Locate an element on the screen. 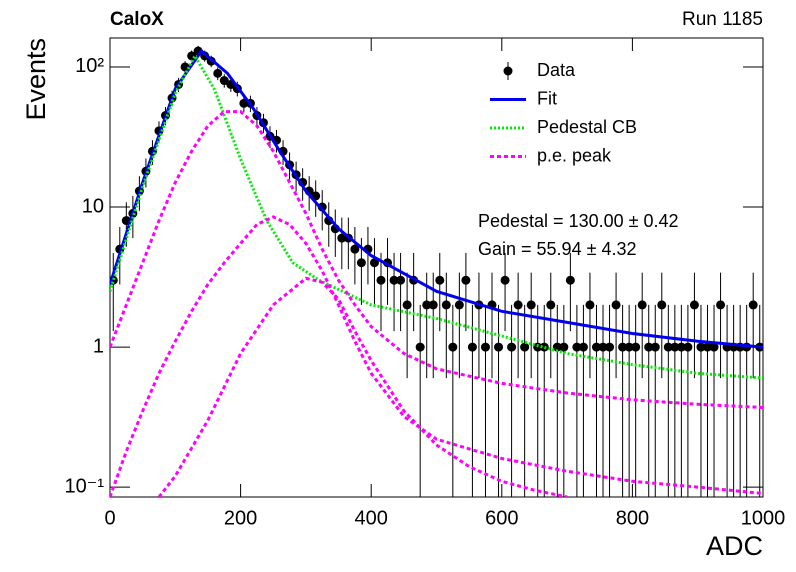 The width and height of the screenshot is (796, 572). x-tick-label: 800 is located at coordinates (632, 518).